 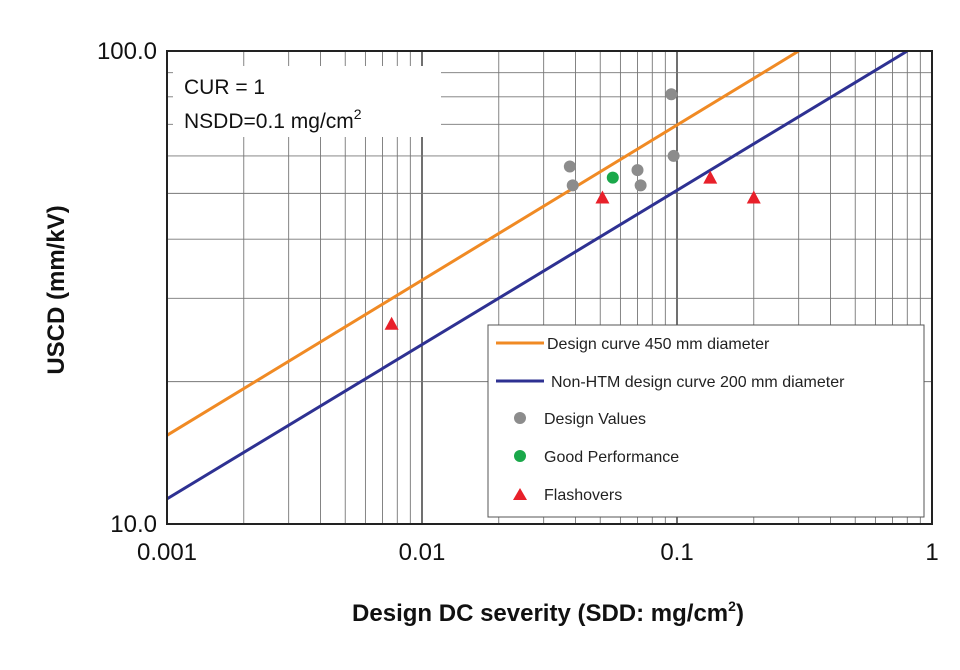 I want to click on legend-label: Design curve 450 mm diameter, so click(x=658, y=344).